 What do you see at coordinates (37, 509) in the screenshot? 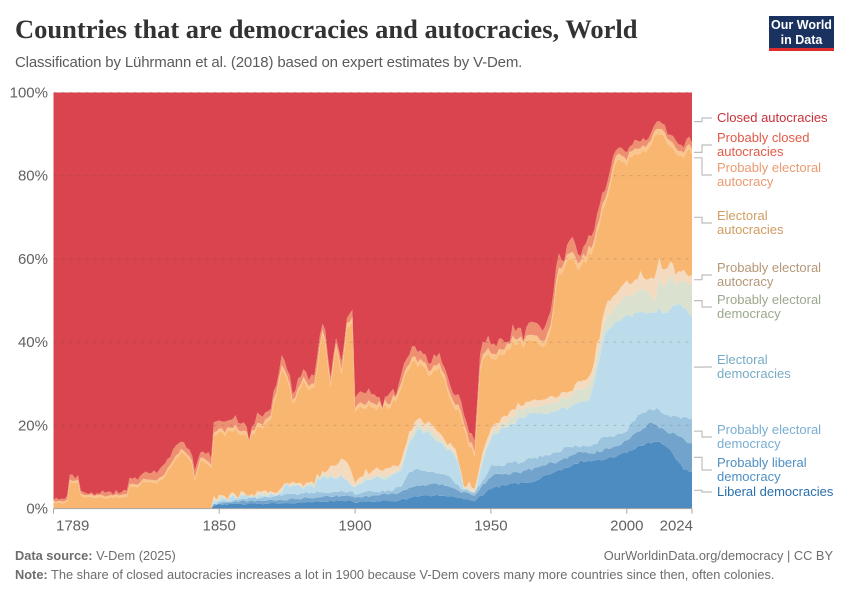
I see `svg-text: 0%` at bounding box center [37, 509].